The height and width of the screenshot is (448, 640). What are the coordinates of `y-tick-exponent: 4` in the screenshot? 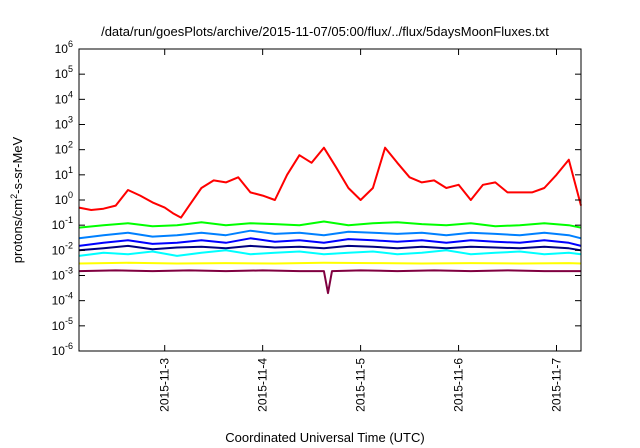 It's located at (70, 94).